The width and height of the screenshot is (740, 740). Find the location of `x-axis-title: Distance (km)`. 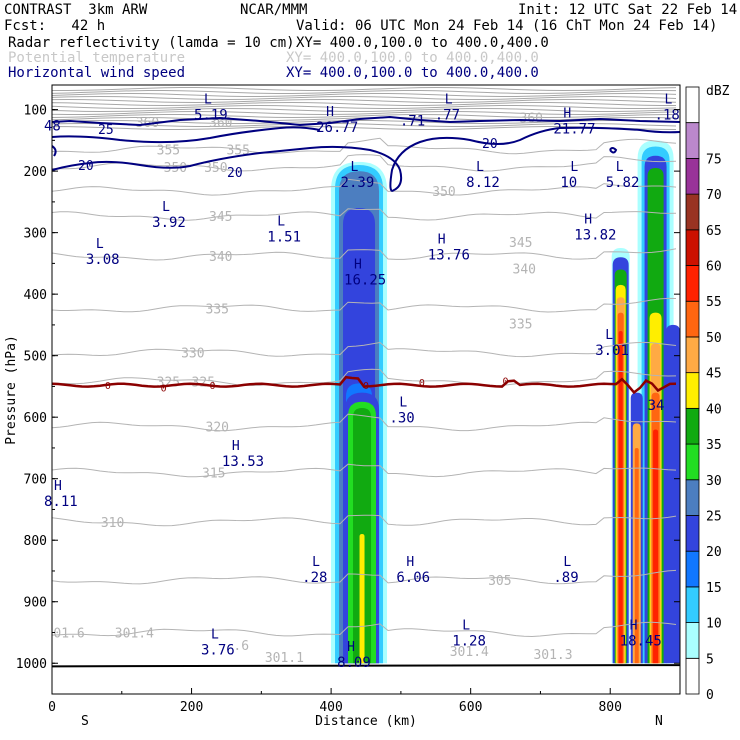

x-axis-title: Distance (km) is located at coordinates (366, 721).